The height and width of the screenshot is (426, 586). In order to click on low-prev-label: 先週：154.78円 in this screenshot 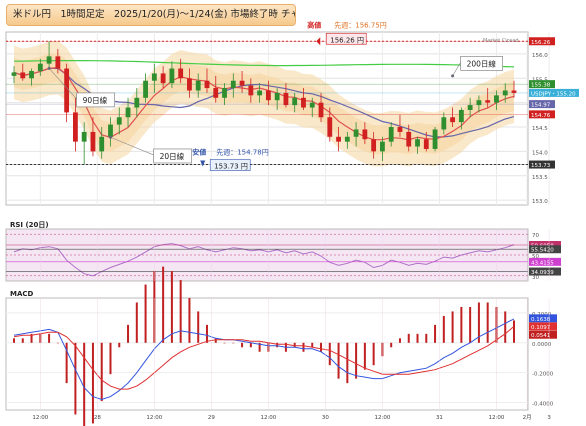, I will do `click(242, 152)`.